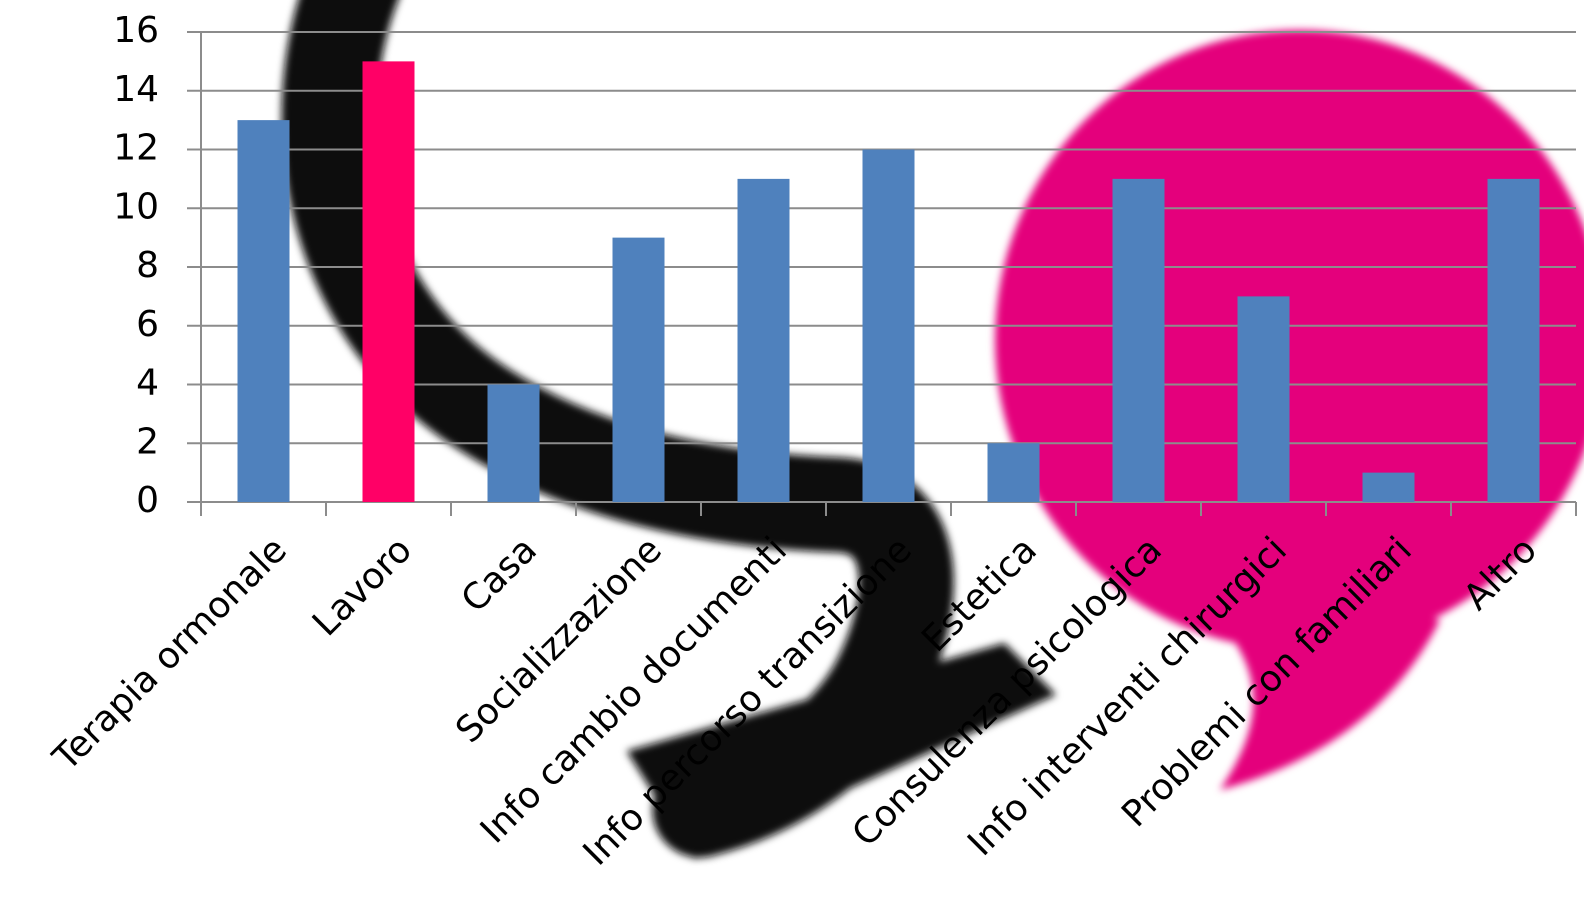 The image size is (1584, 910). What do you see at coordinates (136, 148) in the screenshot?
I see `y-tick-label: 12` at bounding box center [136, 148].